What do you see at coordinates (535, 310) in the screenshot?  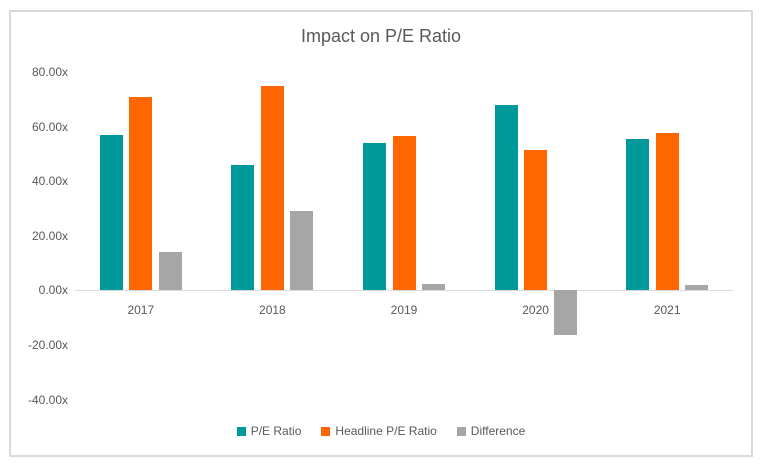 I see `x-tick-label: 2020` at bounding box center [535, 310].